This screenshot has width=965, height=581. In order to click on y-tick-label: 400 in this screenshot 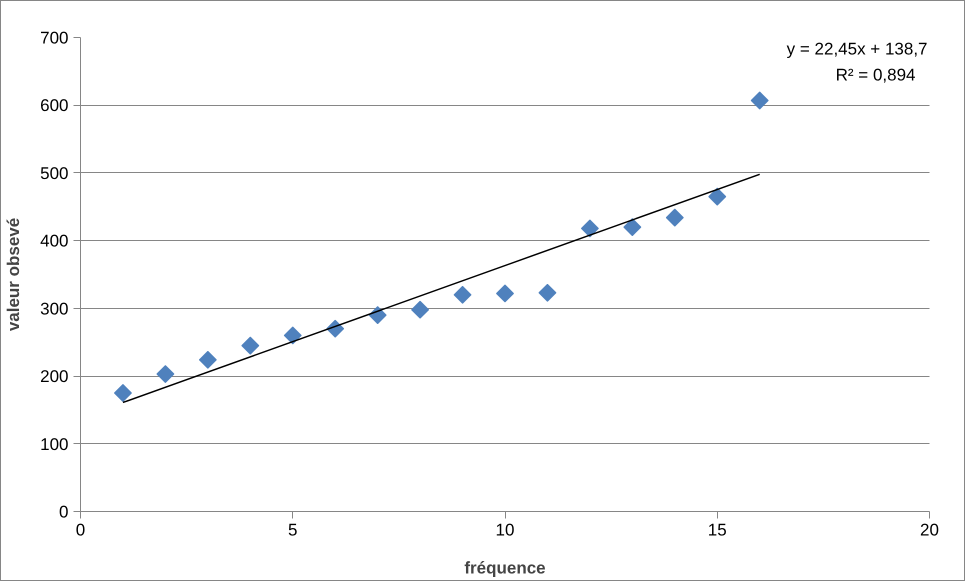, I will do `click(54, 241)`.